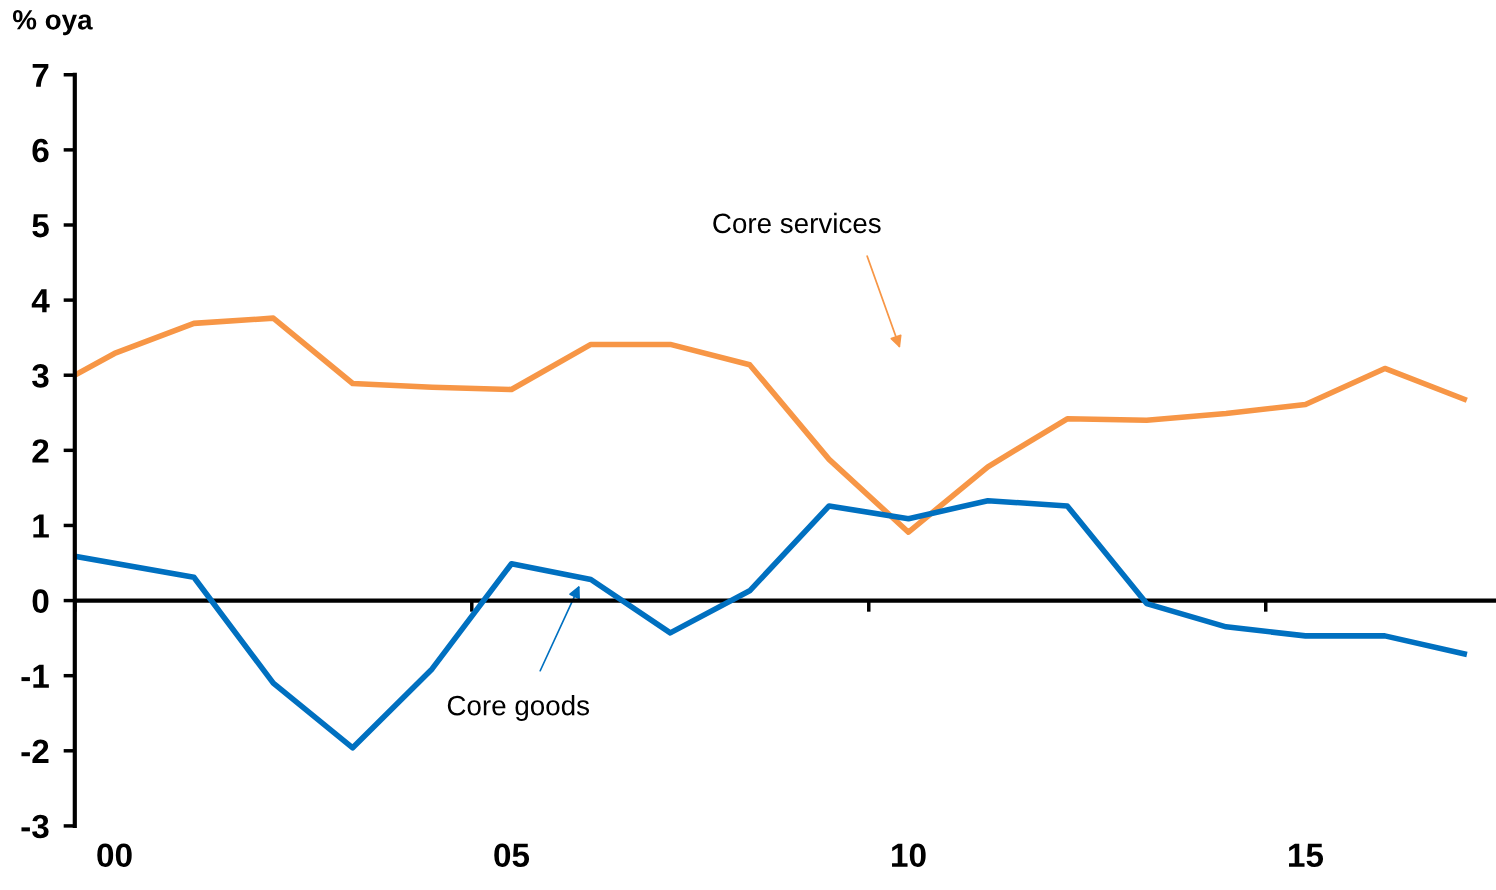 The image size is (1496, 890). I want to click on x-tick-label: 15, so click(1306, 855).